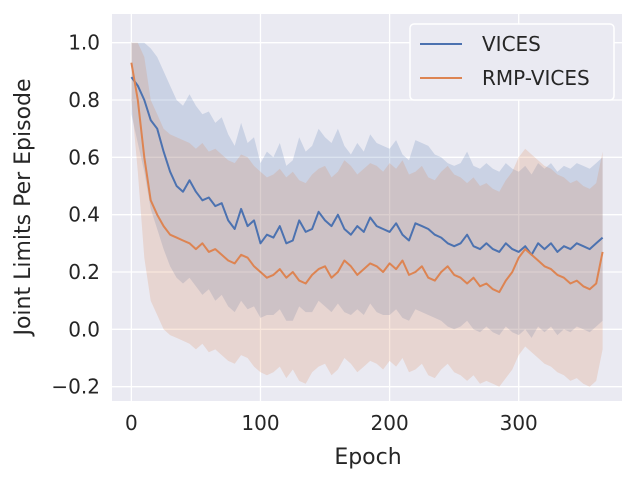 The image size is (640, 480). Describe the element at coordinates (331, 423) in the screenshot. I see `x-tick-labels: 0 100 200 300` at that location.